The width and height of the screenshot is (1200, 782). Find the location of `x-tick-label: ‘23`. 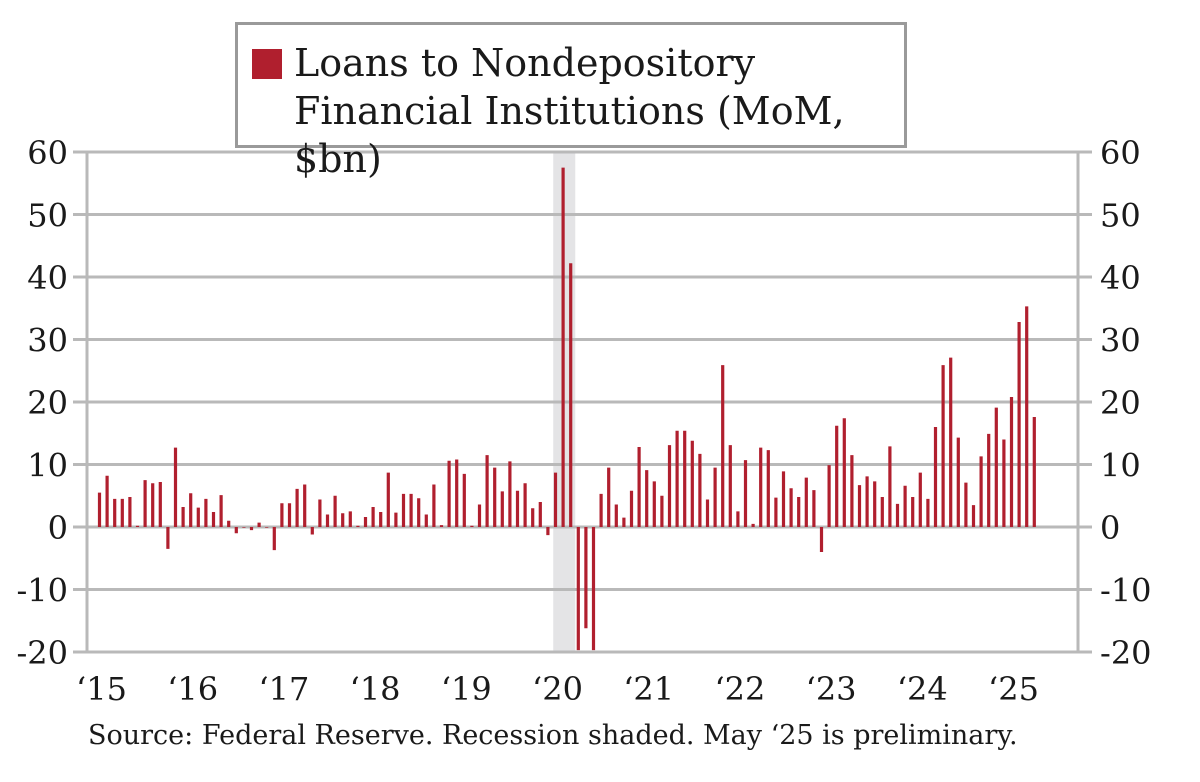

x-tick-label: ‘23 is located at coordinates (831, 689).